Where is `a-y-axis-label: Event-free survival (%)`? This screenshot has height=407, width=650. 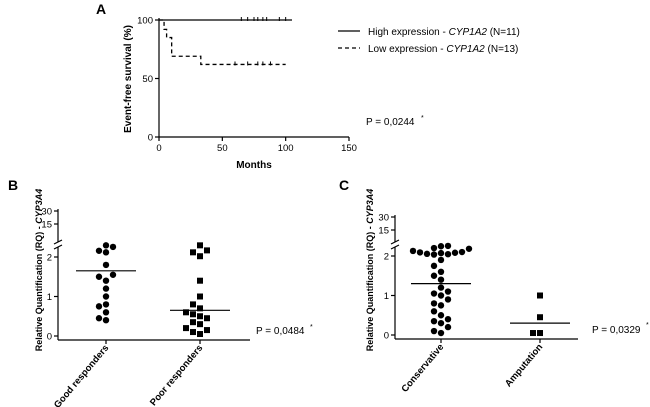 a-y-axis-label: Event-free survival (%) is located at coordinates (128, 79).